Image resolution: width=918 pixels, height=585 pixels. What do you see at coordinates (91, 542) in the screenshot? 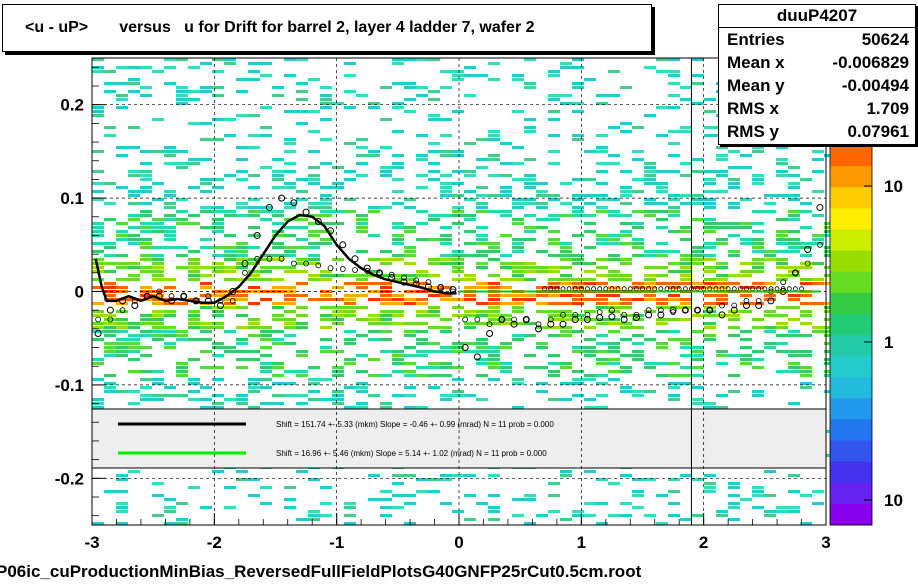
I see `x-tick-label: -3` at bounding box center [91, 542].